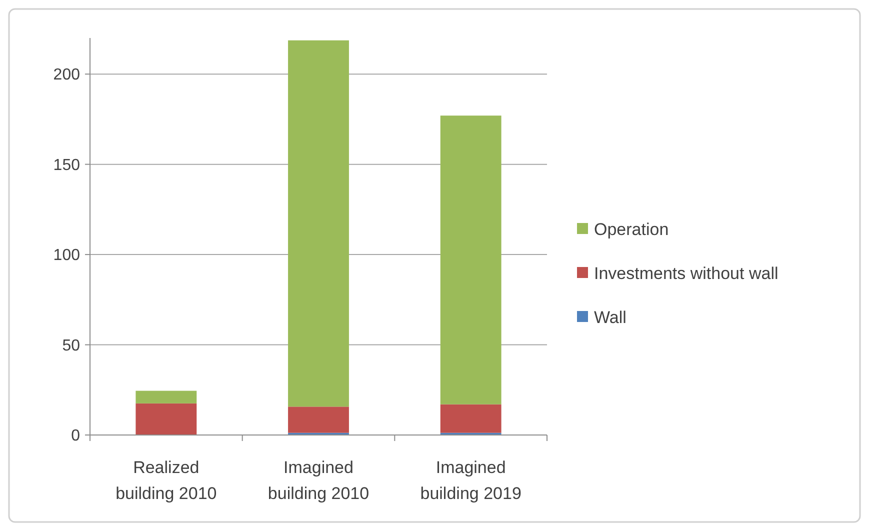  Describe the element at coordinates (66, 165) in the screenshot. I see `y-tick-label: 150` at that location.